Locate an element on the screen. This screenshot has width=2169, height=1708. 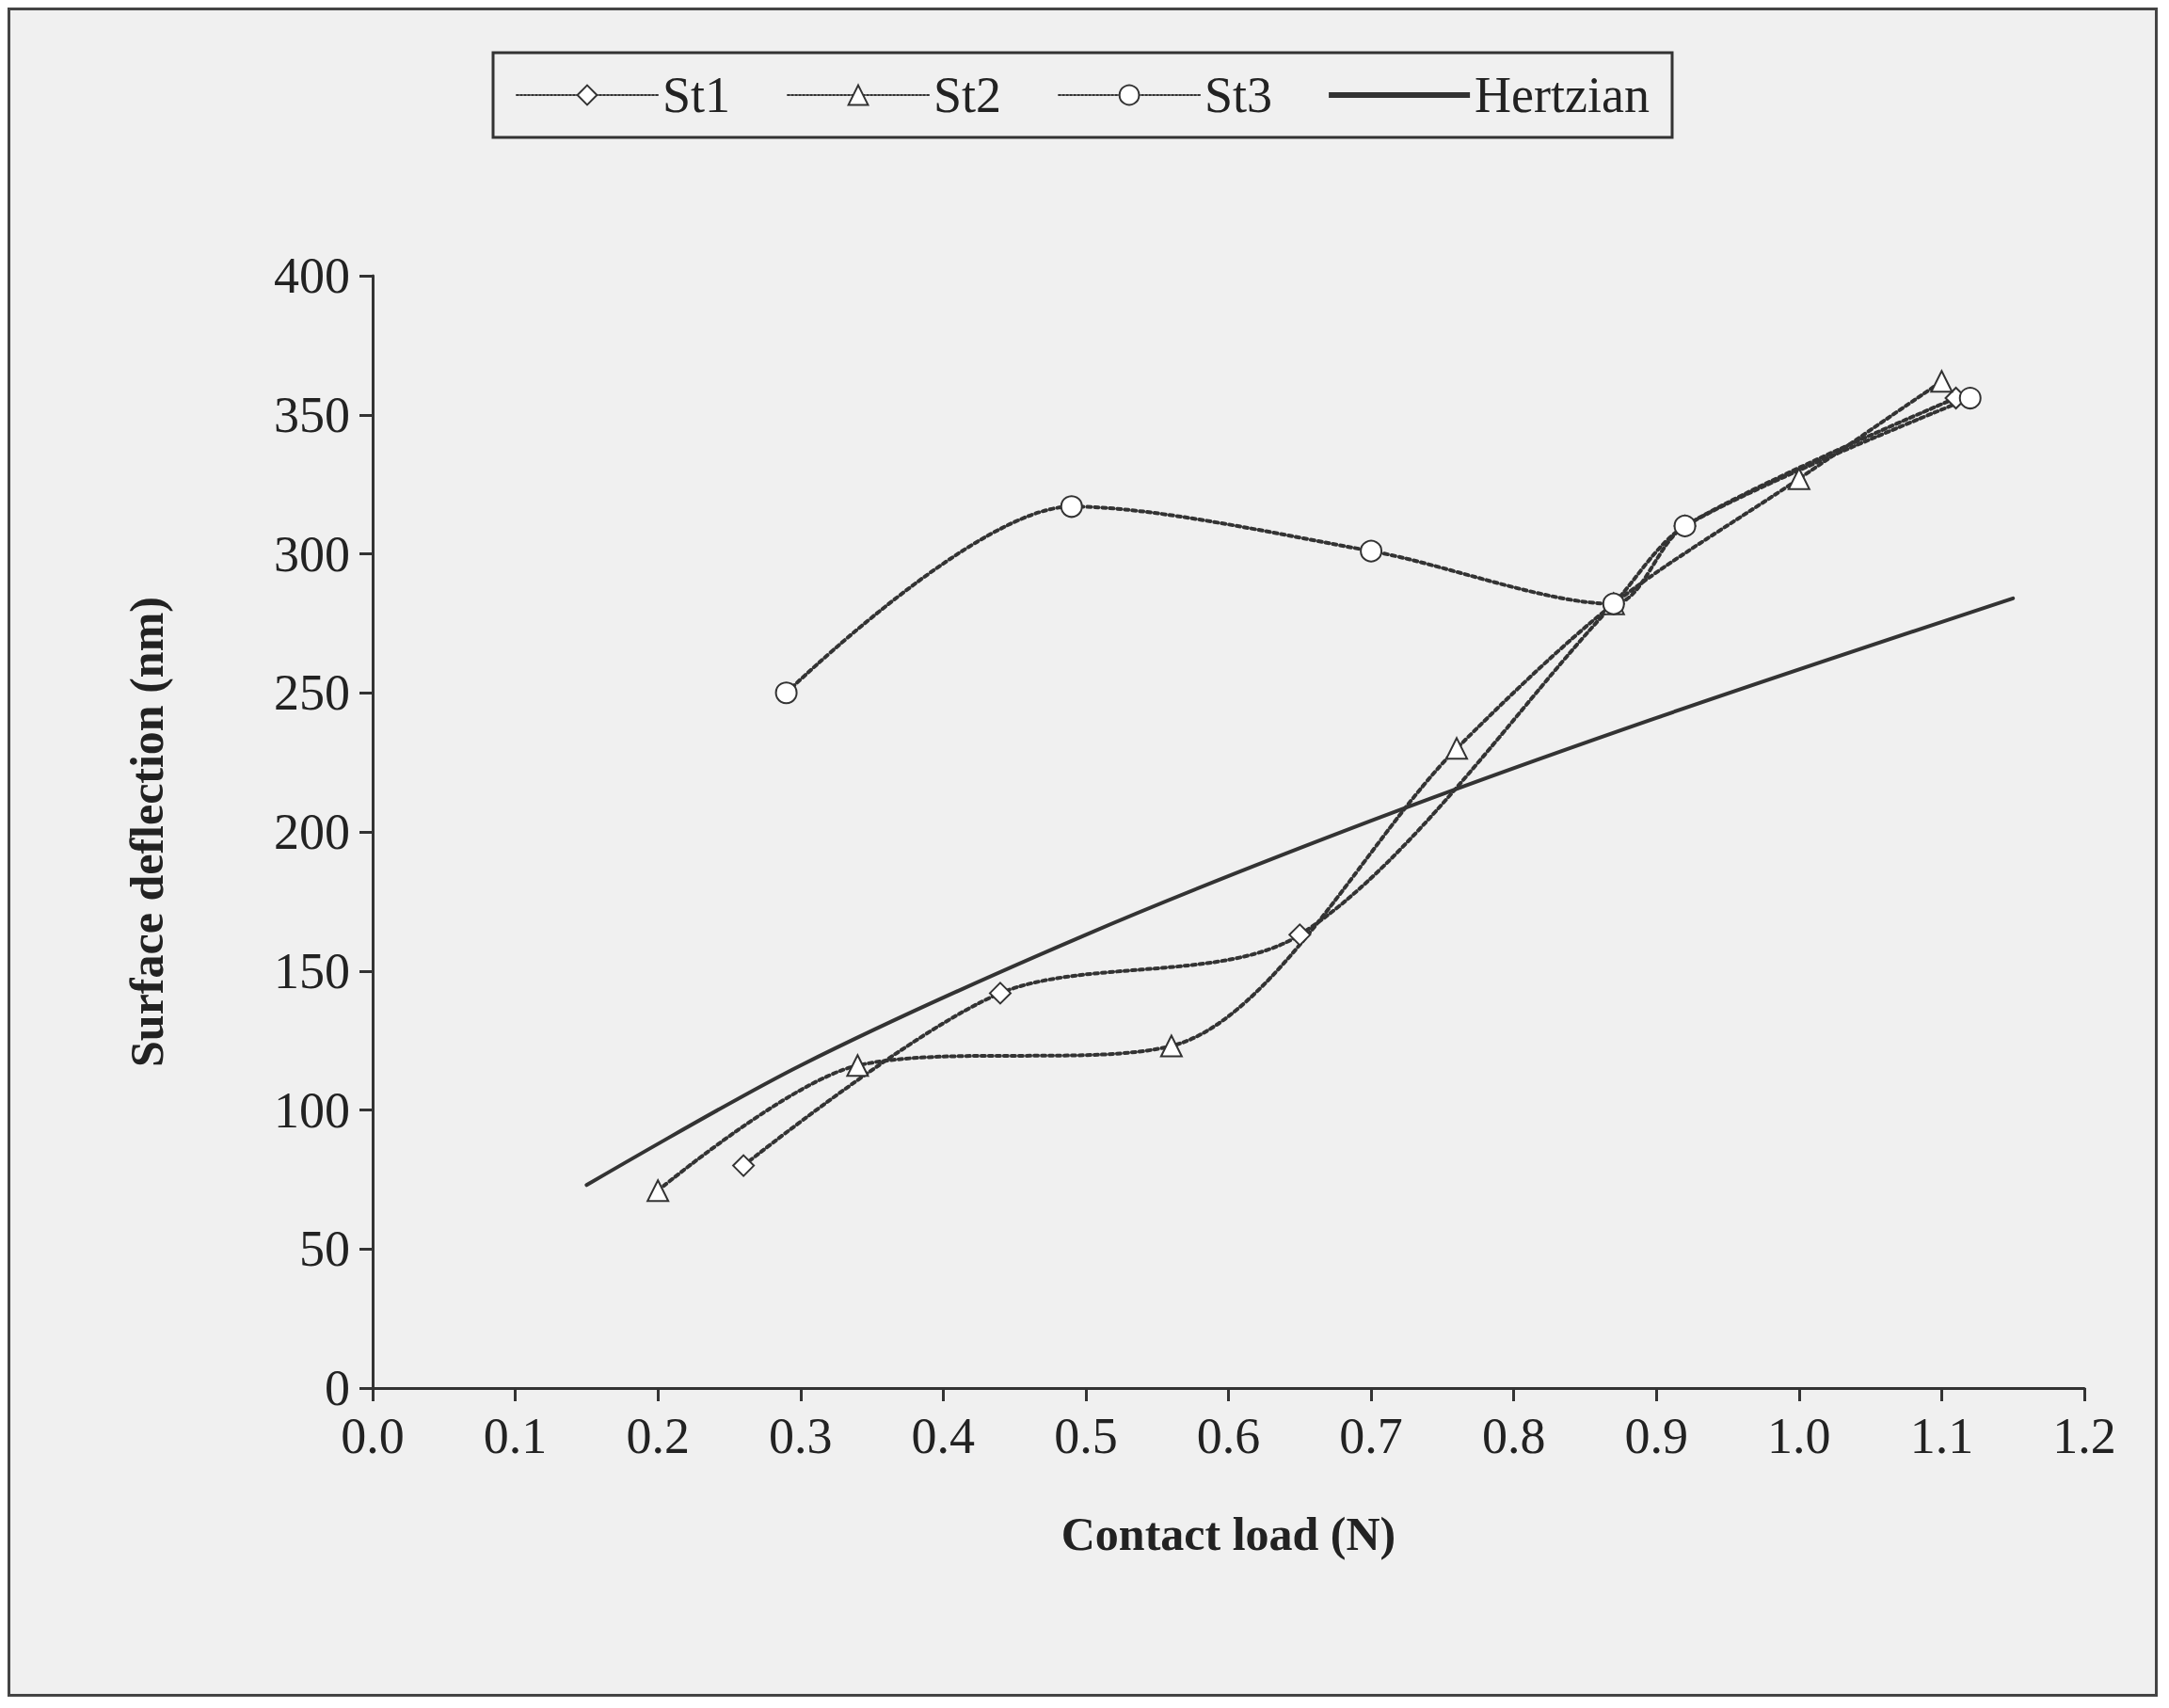
x-tick-label: 0.5 is located at coordinates (1086, 1436).